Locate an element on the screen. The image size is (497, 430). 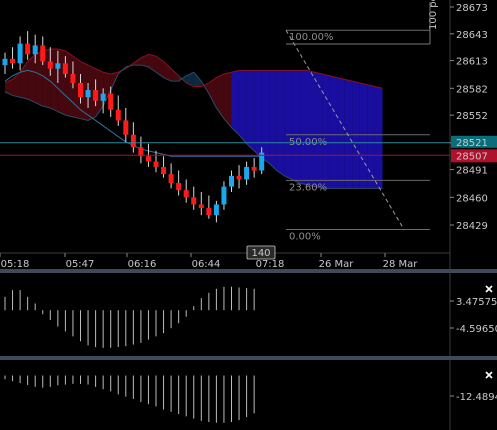
price-tick-label: 28552 is located at coordinates (472, 116).